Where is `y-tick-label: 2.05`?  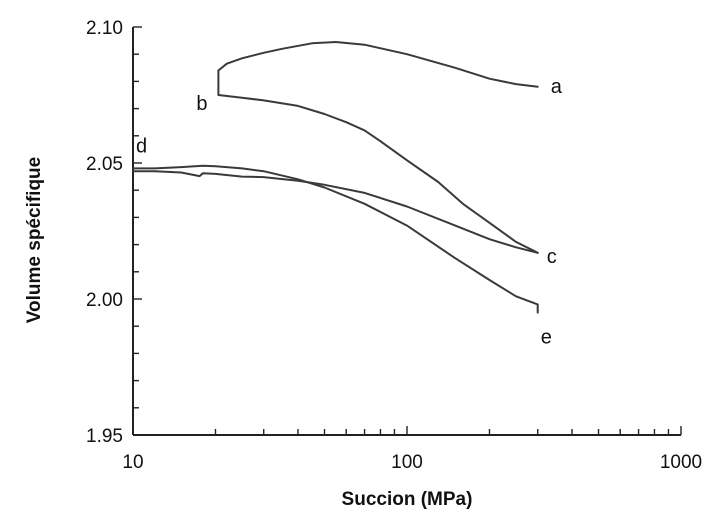
y-tick-label: 2.05 is located at coordinates (104, 164).